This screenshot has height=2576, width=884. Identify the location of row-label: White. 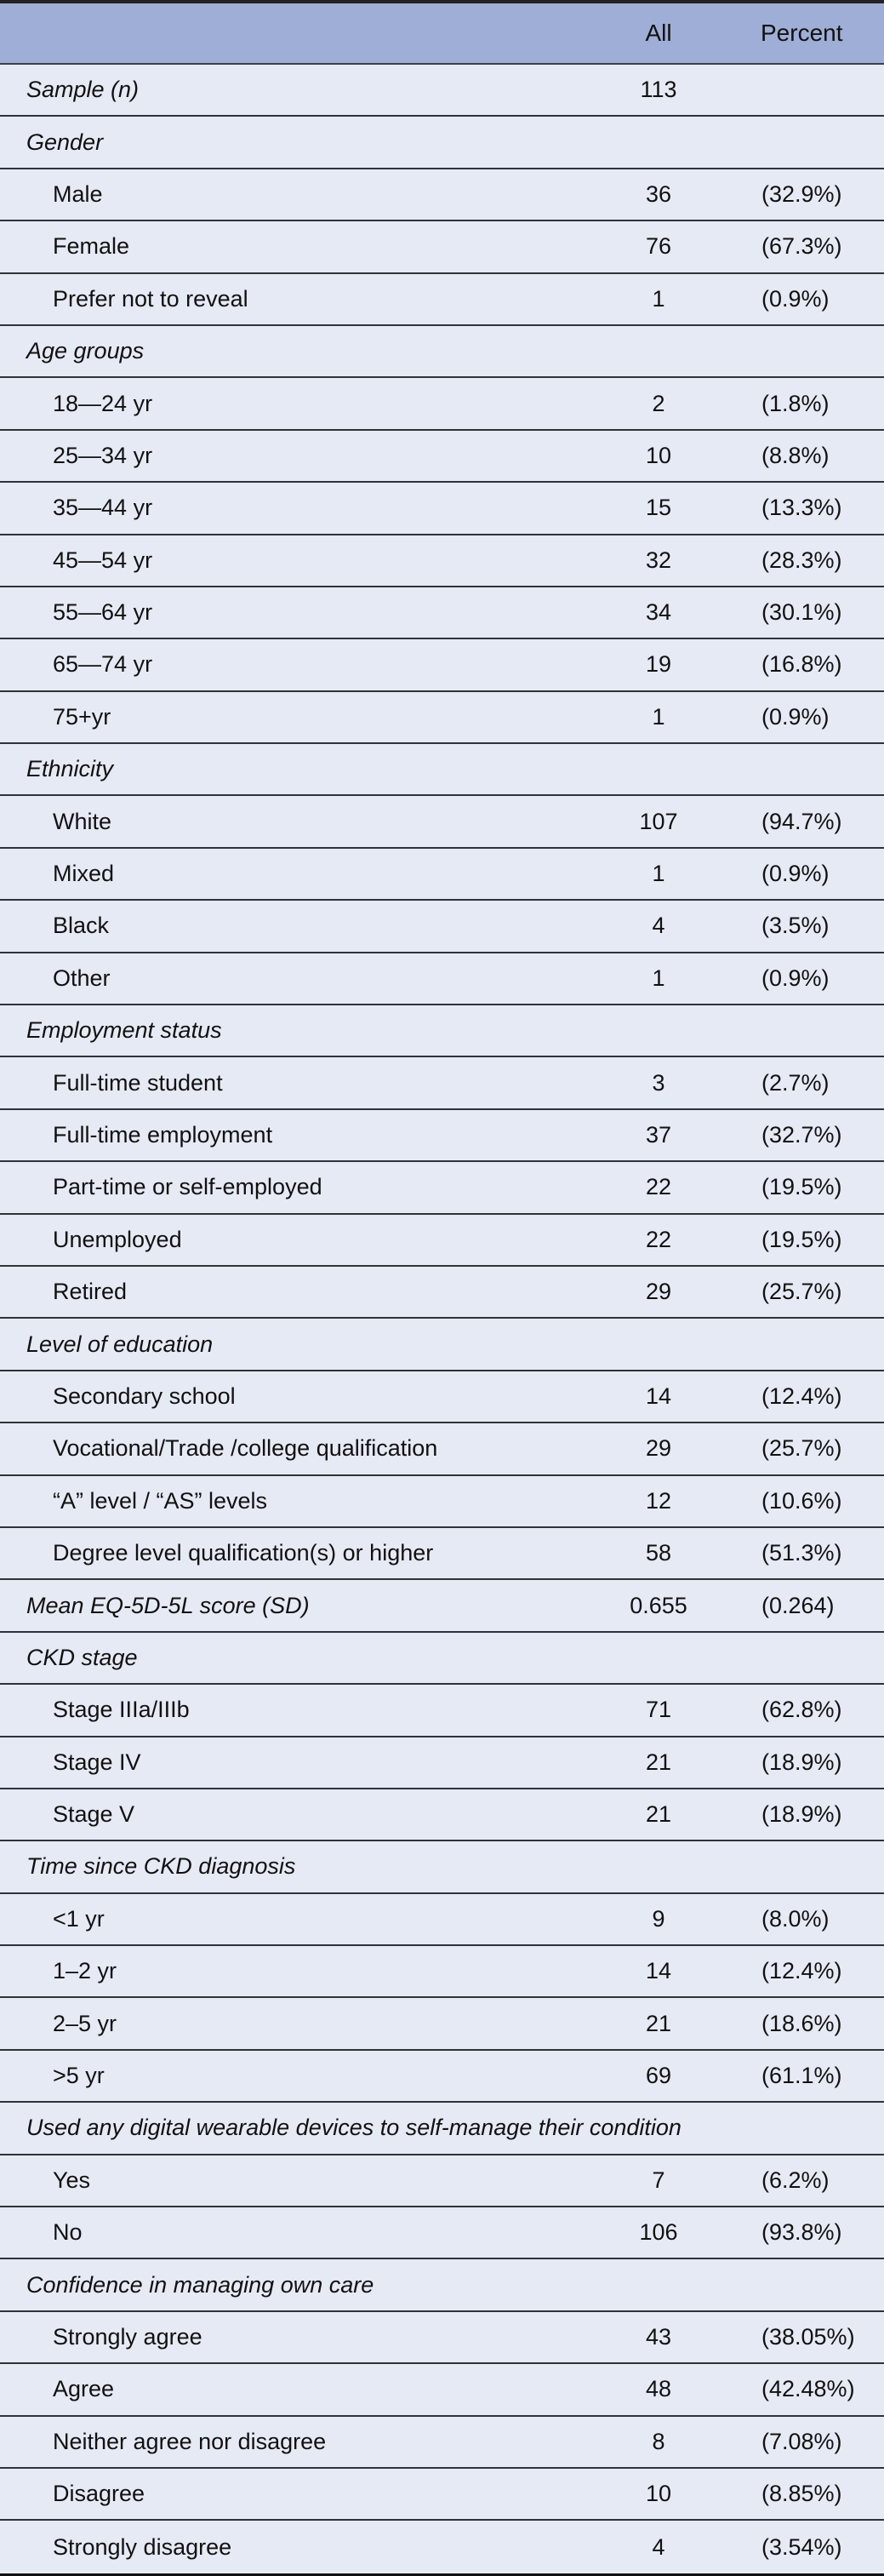
(82, 821).